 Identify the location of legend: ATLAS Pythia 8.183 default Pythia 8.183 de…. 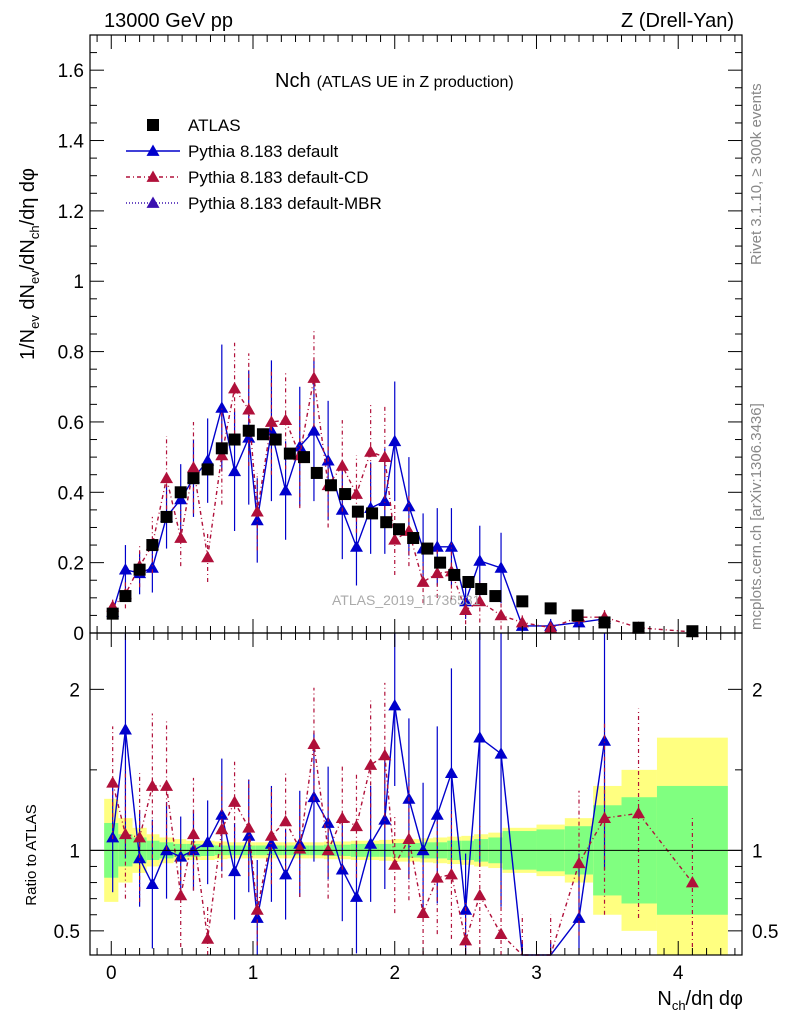
(254, 164).